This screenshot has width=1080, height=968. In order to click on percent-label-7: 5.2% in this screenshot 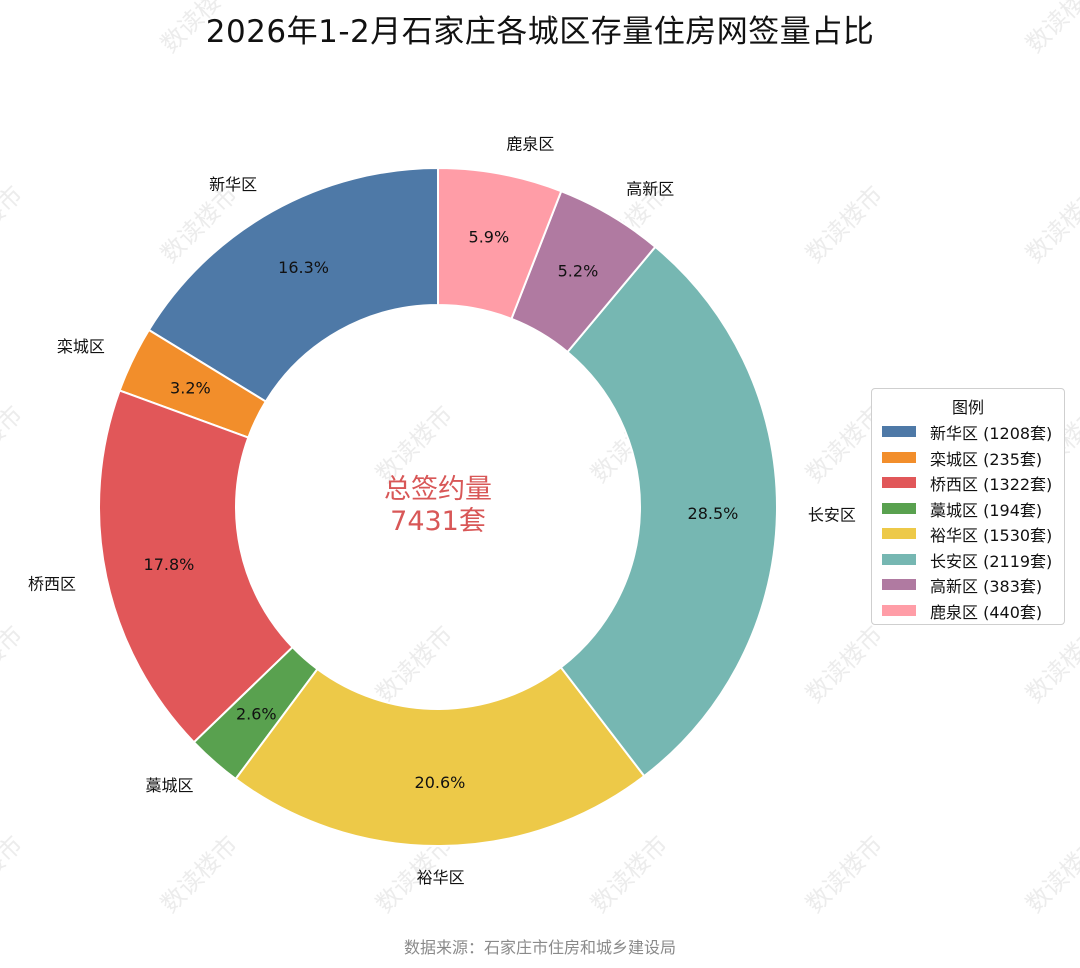, I will do `click(578, 270)`.